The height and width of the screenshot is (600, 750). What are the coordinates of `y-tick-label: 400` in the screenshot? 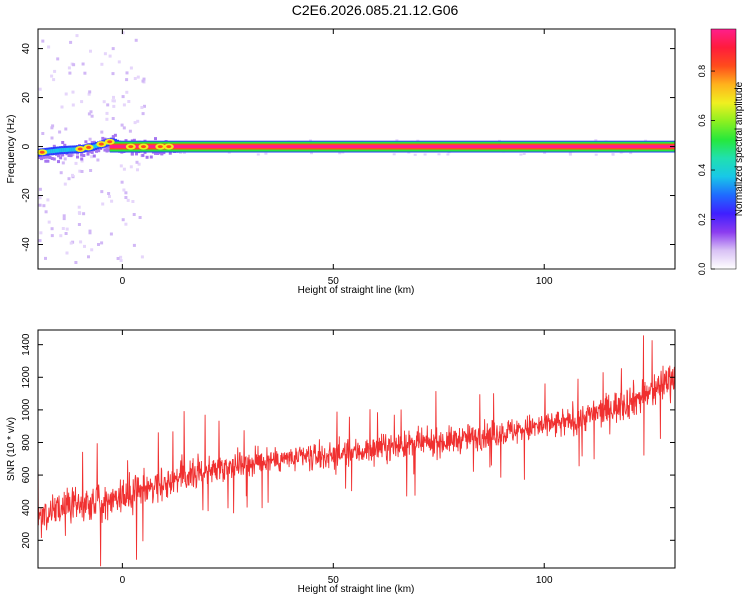 It's located at (26, 507).